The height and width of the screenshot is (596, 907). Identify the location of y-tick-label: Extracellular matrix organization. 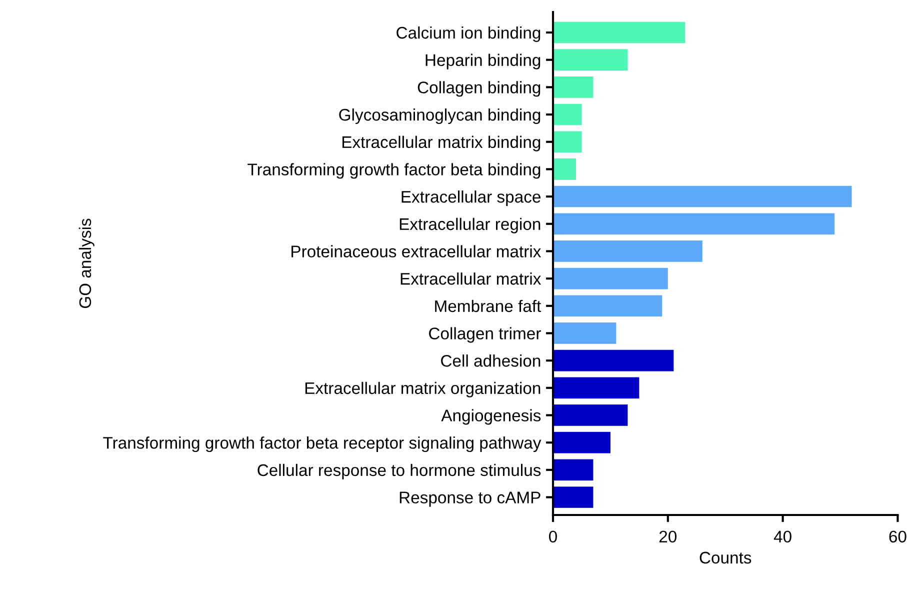
(422, 390).